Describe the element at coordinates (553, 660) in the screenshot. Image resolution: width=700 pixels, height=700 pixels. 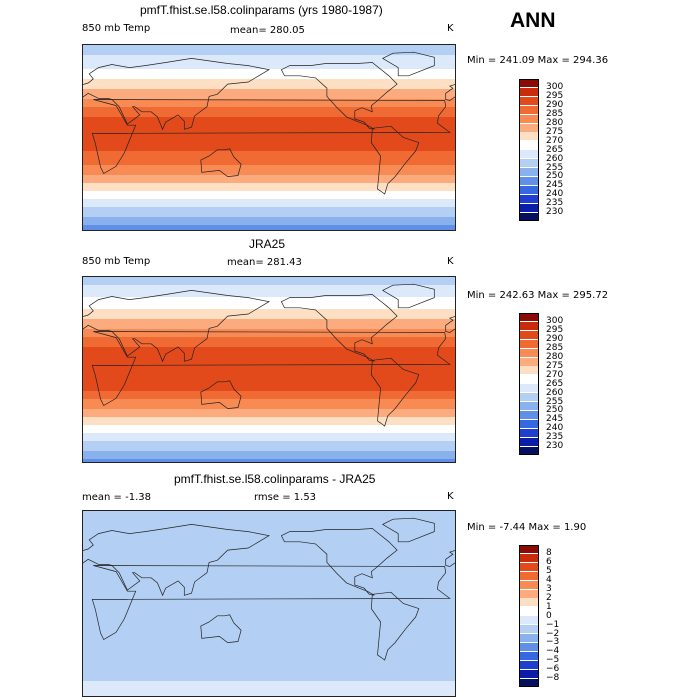
I see `colorbar-tick-label: −5` at that location.